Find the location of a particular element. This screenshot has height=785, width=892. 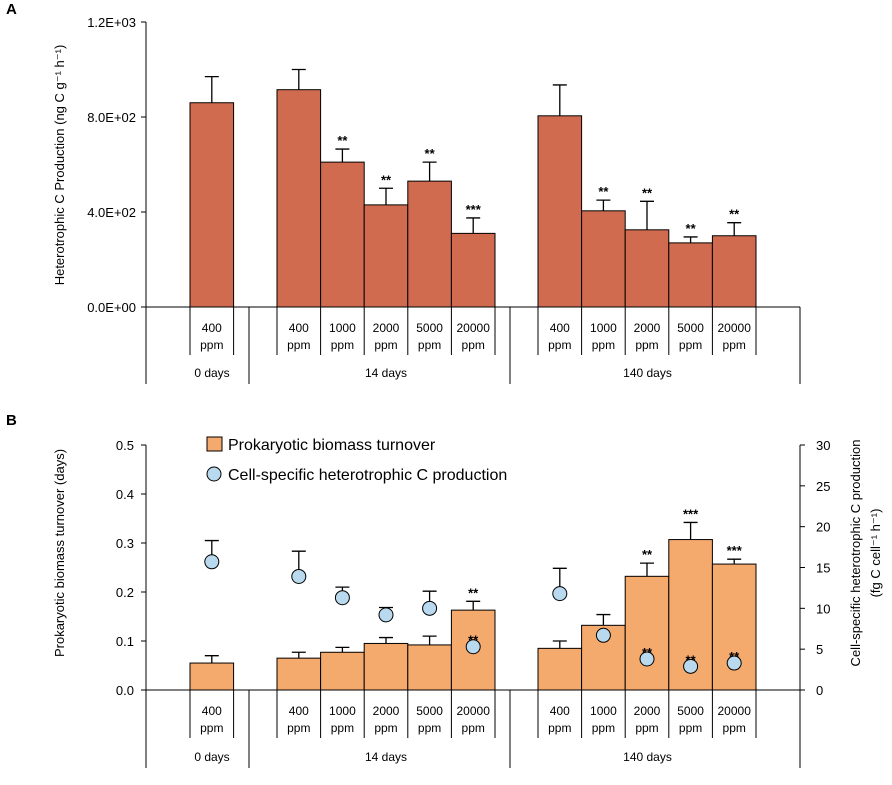

panel-a-cat-label: 2000 is located at coordinates (386, 328).